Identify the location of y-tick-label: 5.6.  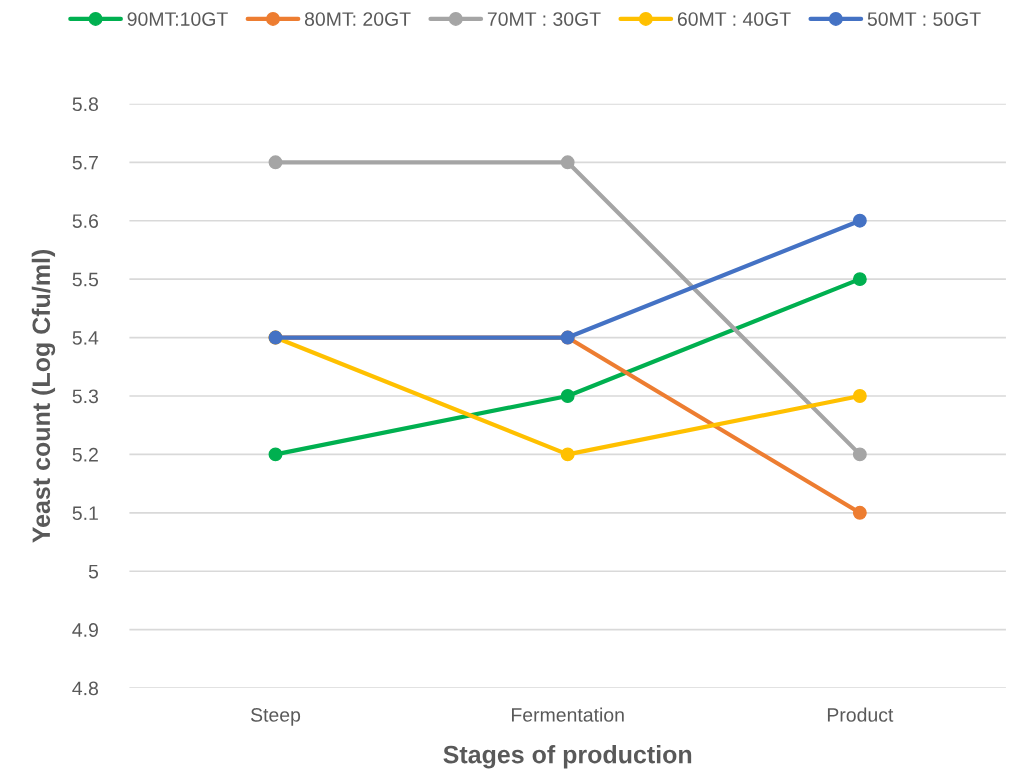
(85, 221).